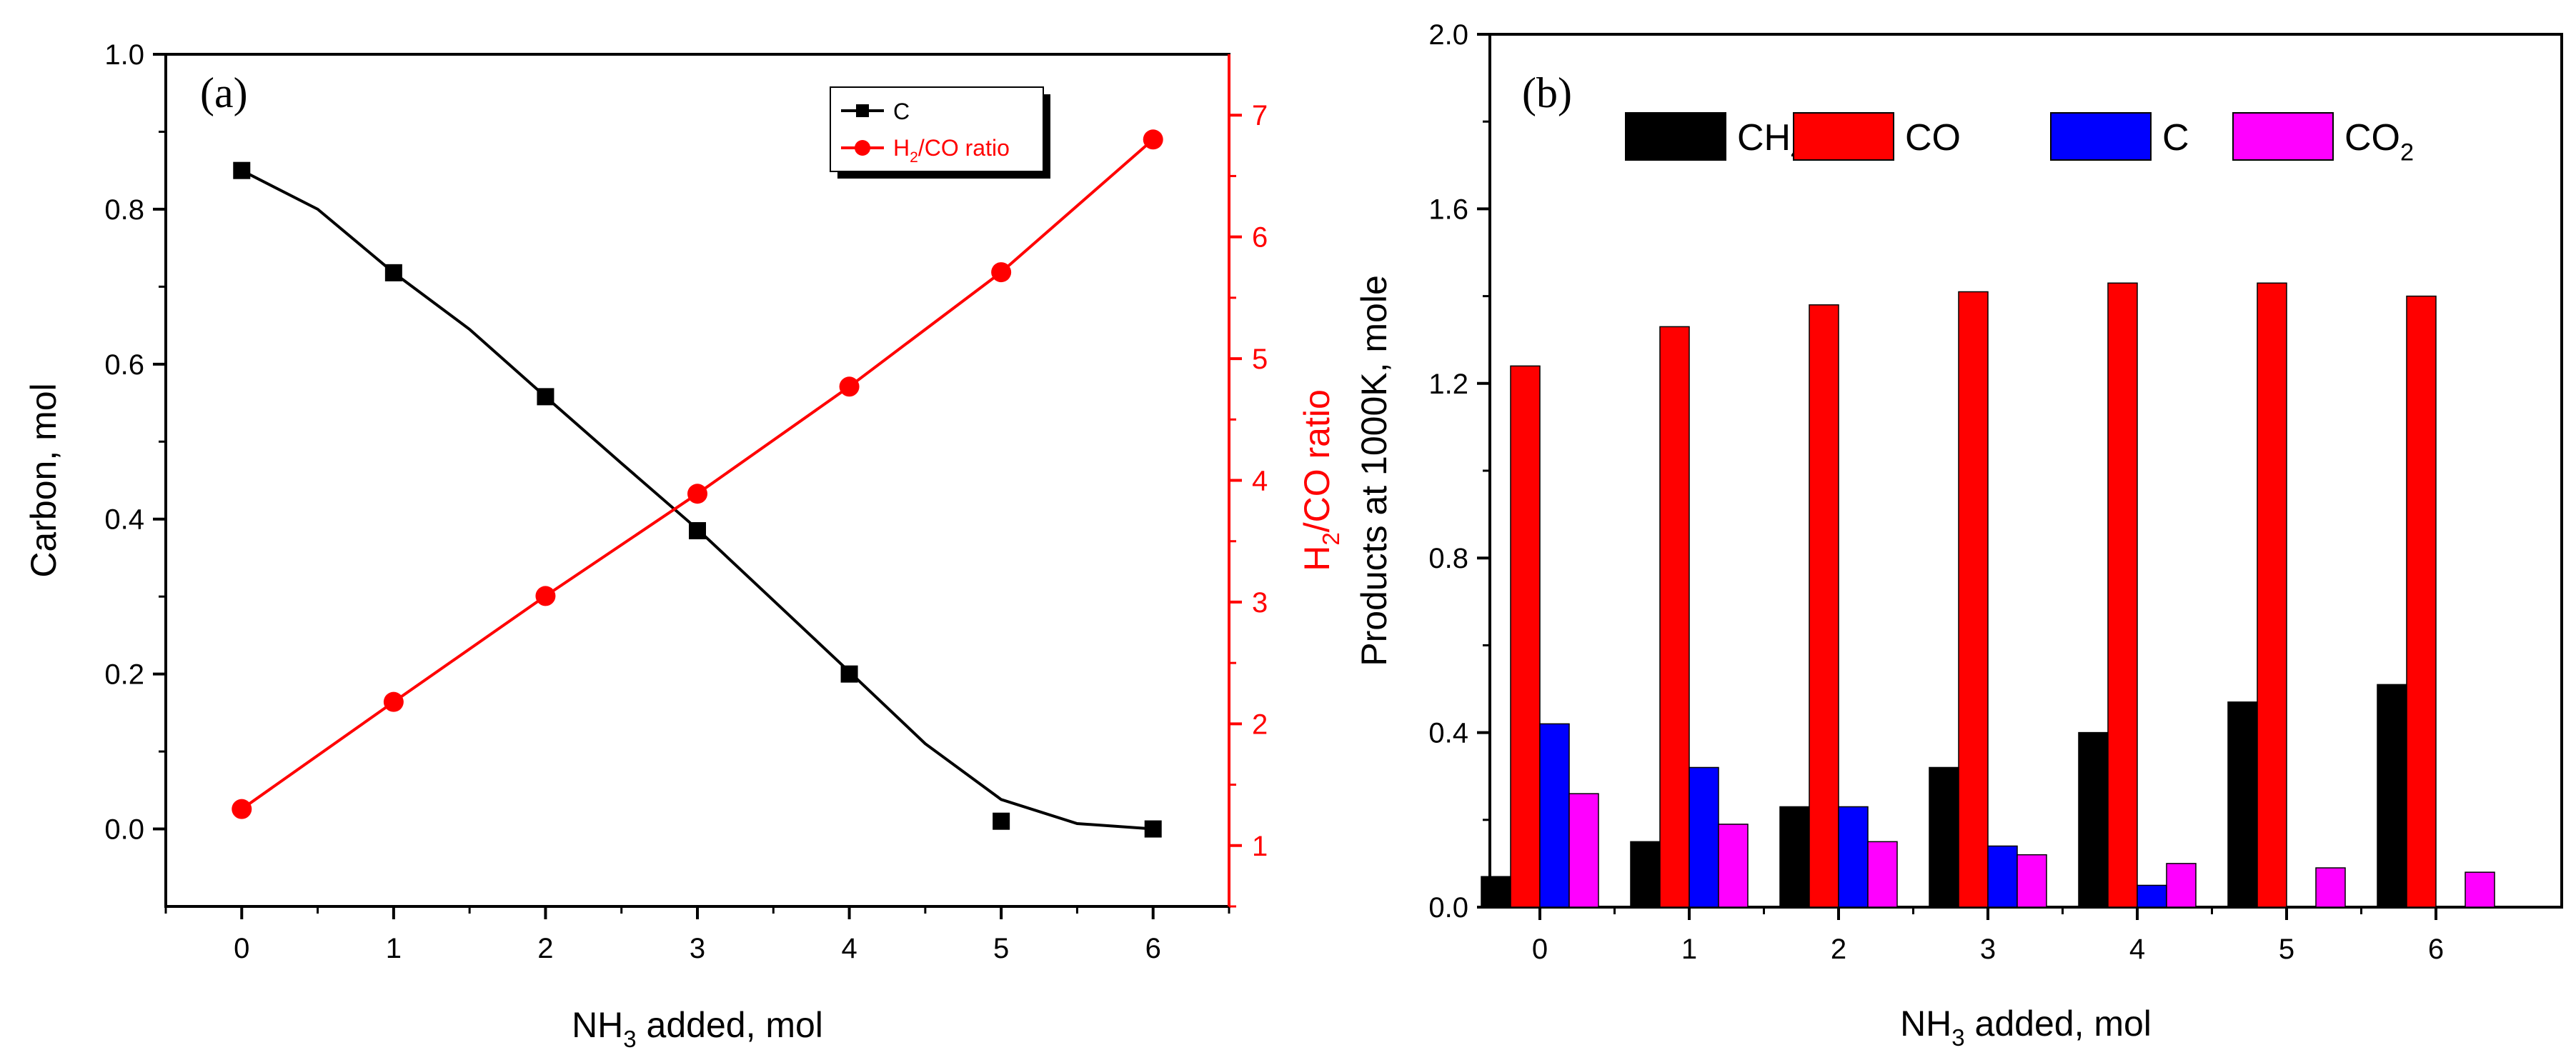  What do you see at coordinates (2019, 139) in the screenshot?
I see `panel-b-legend: CH4 CO C CO2` at bounding box center [2019, 139].